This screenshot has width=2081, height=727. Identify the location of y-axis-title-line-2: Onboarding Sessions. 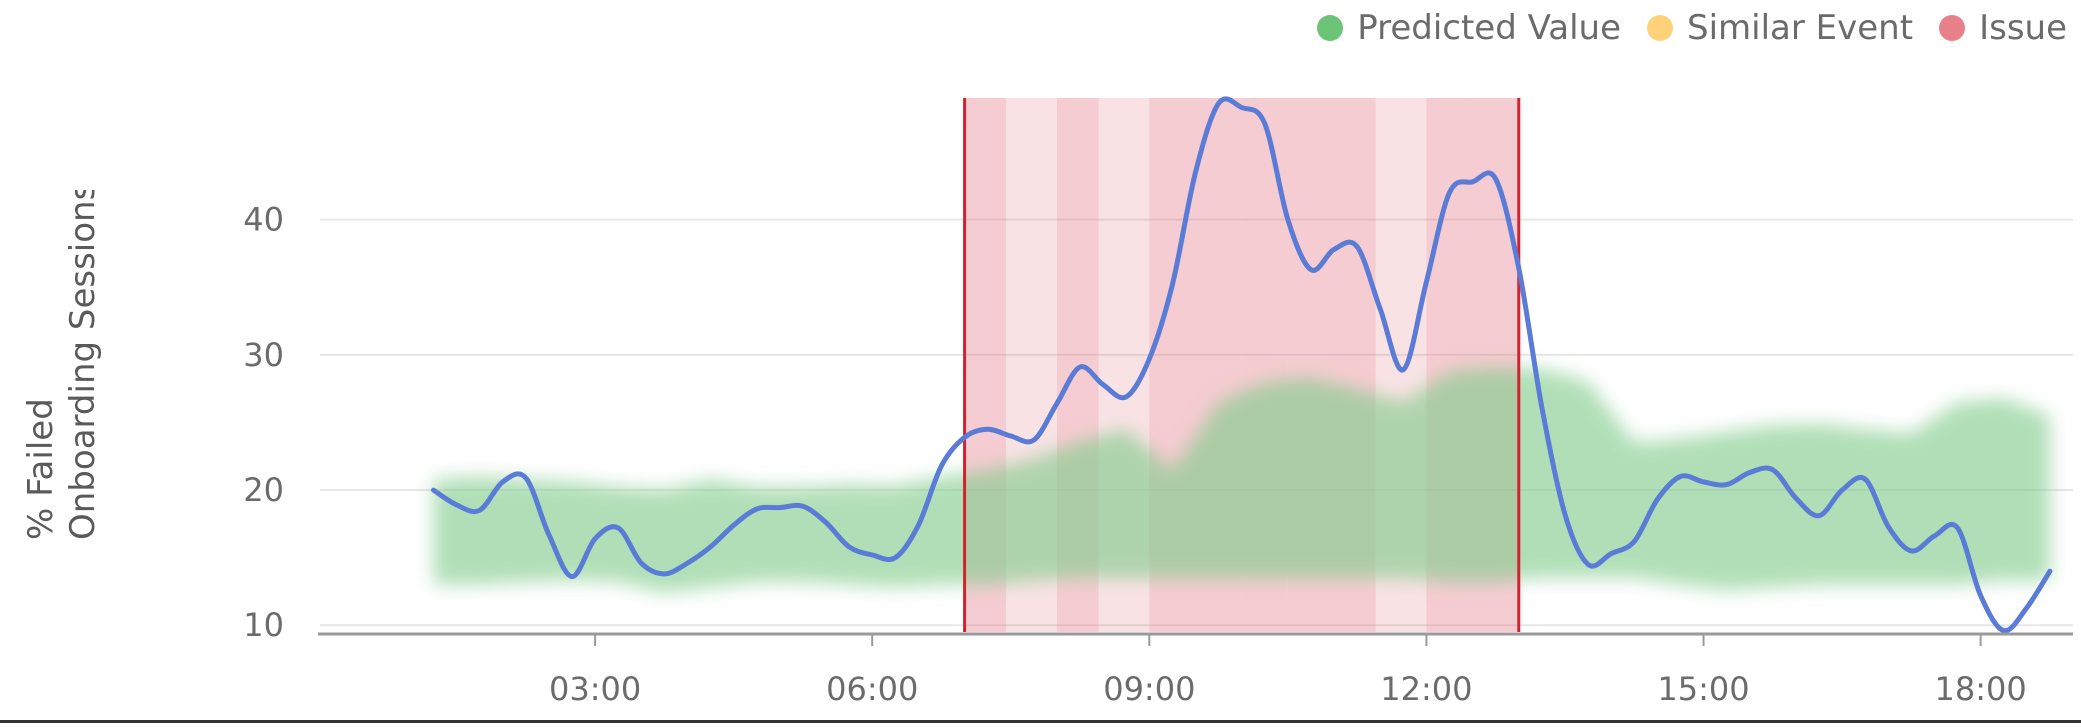
(82, 365).